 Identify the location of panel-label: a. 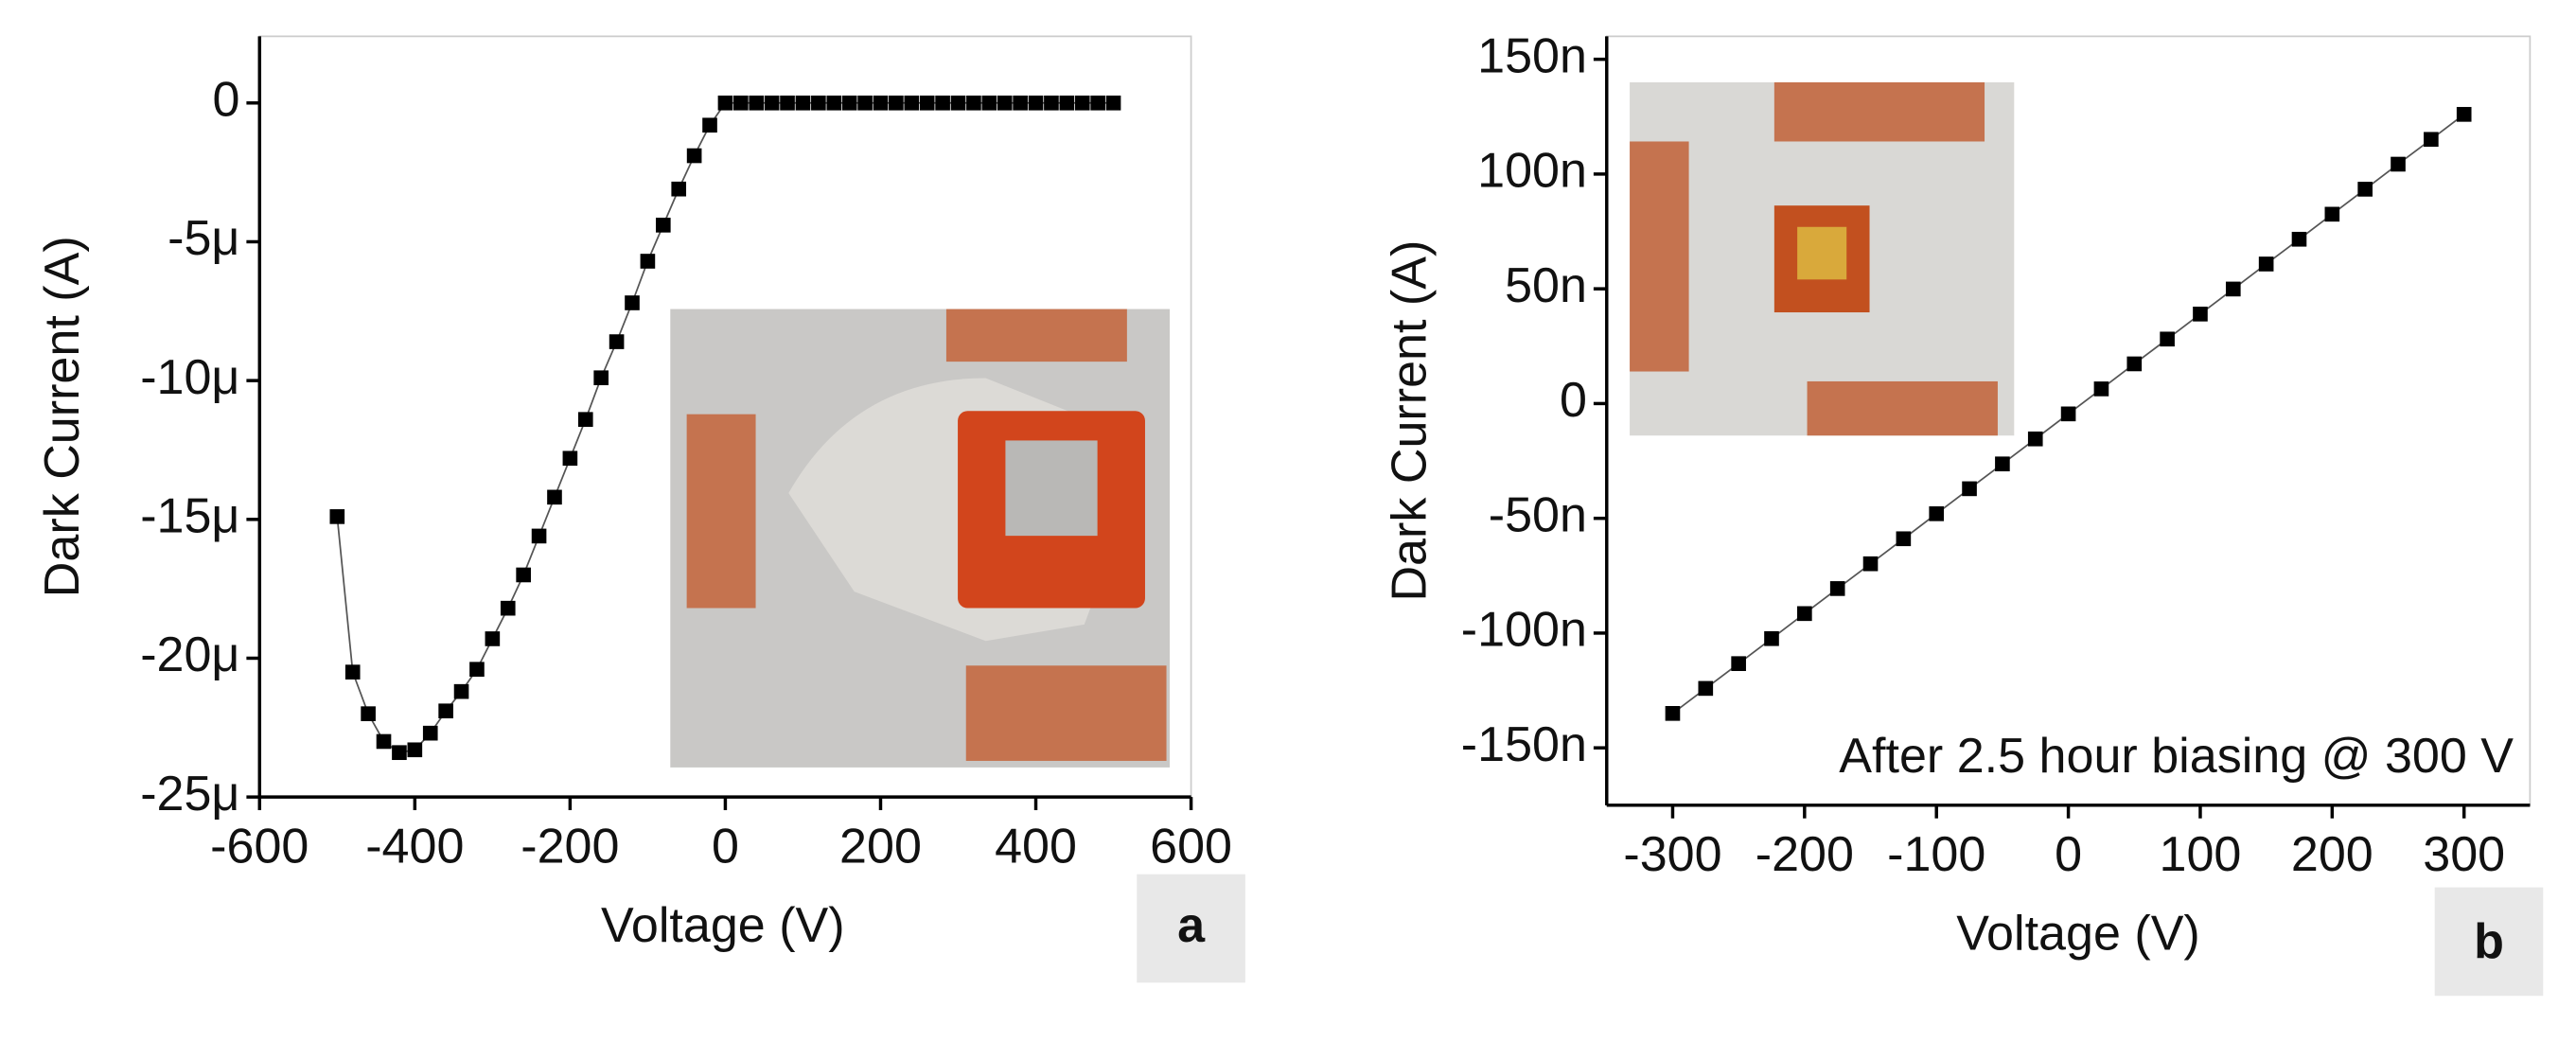
(1191, 925).